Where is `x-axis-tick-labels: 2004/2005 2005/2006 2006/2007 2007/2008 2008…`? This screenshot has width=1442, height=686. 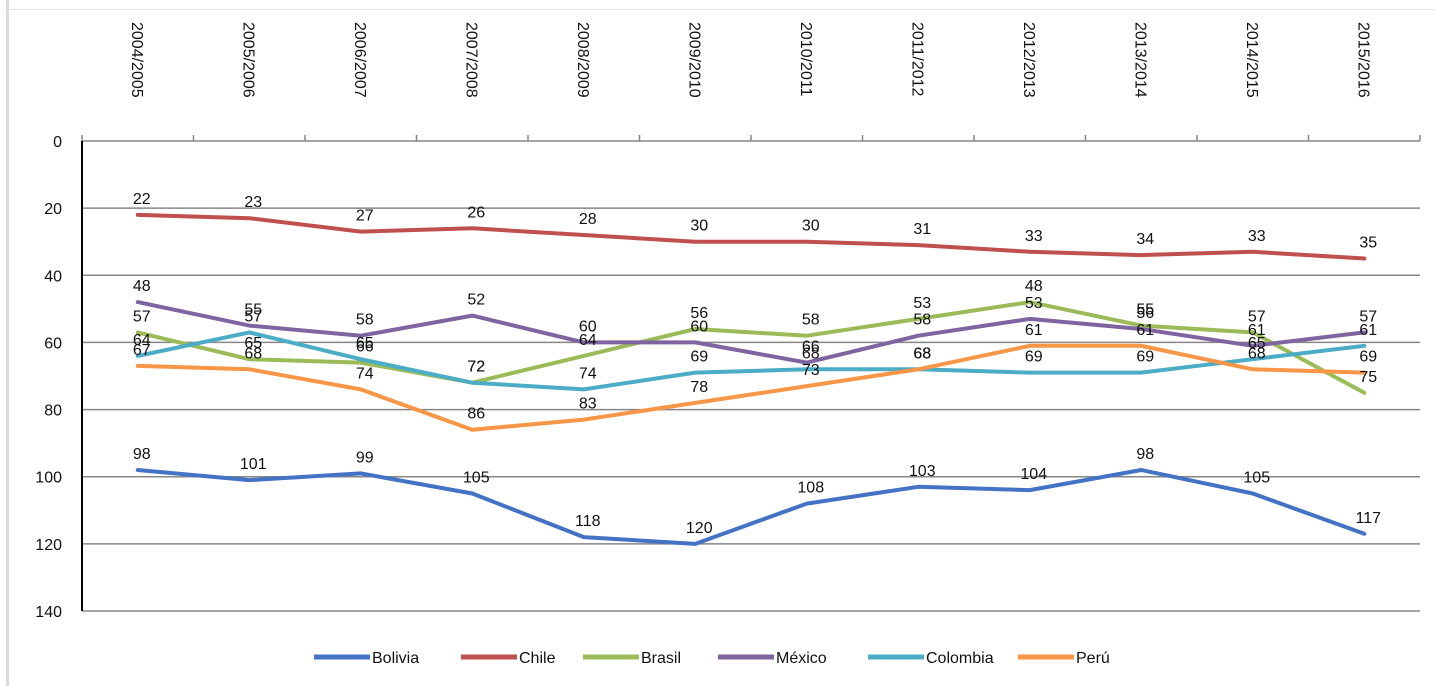 x-axis-tick-labels: 2004/2005 2005/2006 2006/2007 2007/2008 2008… is located at coordinates (750, 60).